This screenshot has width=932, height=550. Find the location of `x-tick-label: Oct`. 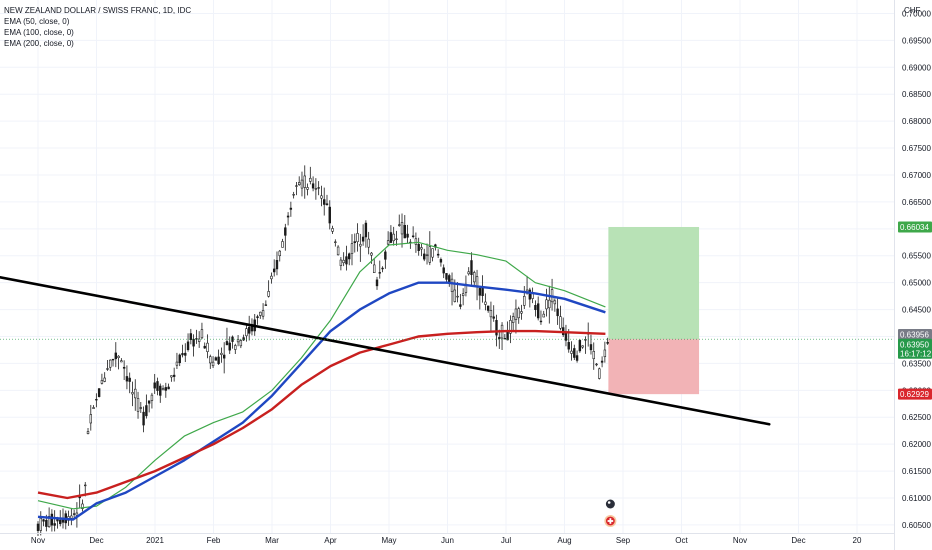

x-tick-label: Oct is located at coordinates (681, 540).